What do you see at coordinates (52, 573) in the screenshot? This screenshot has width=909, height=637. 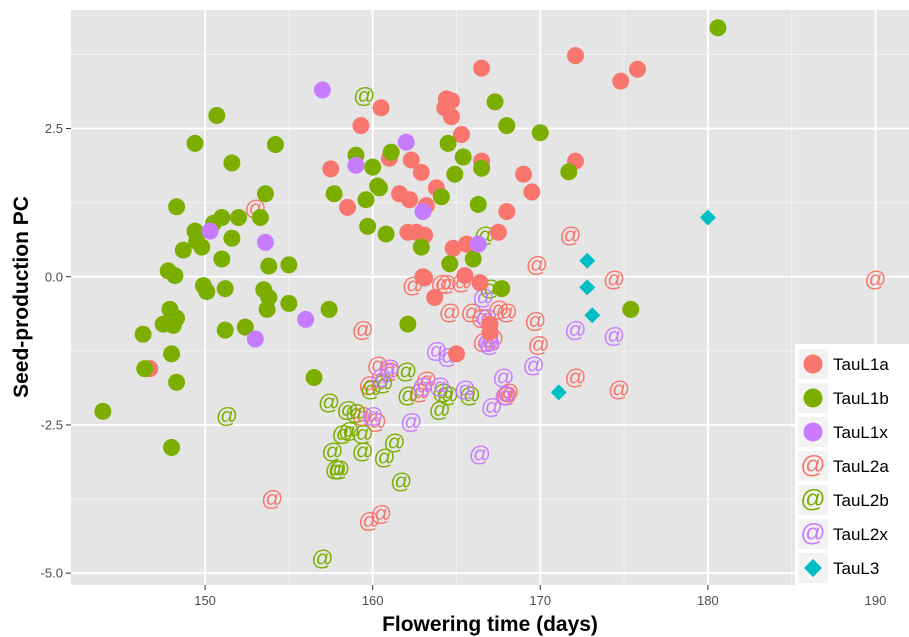 I see `y-tick-label: -5.0` at bounding box center [52, 573].